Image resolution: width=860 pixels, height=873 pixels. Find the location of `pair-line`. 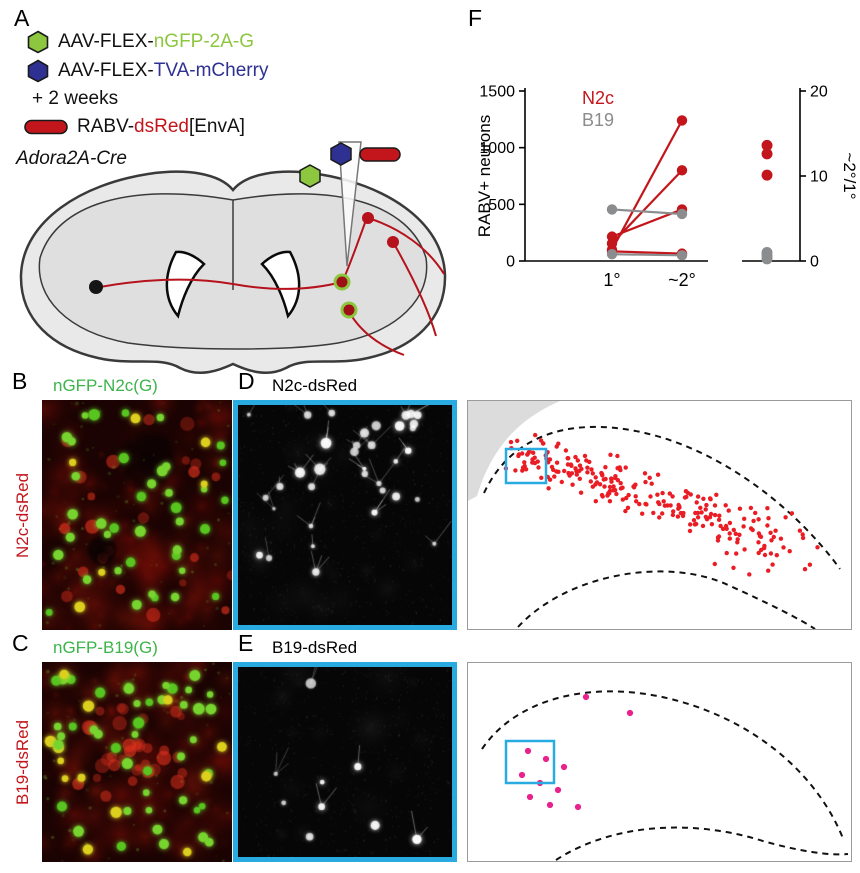

pair-line is located at coordinates (647, 252).